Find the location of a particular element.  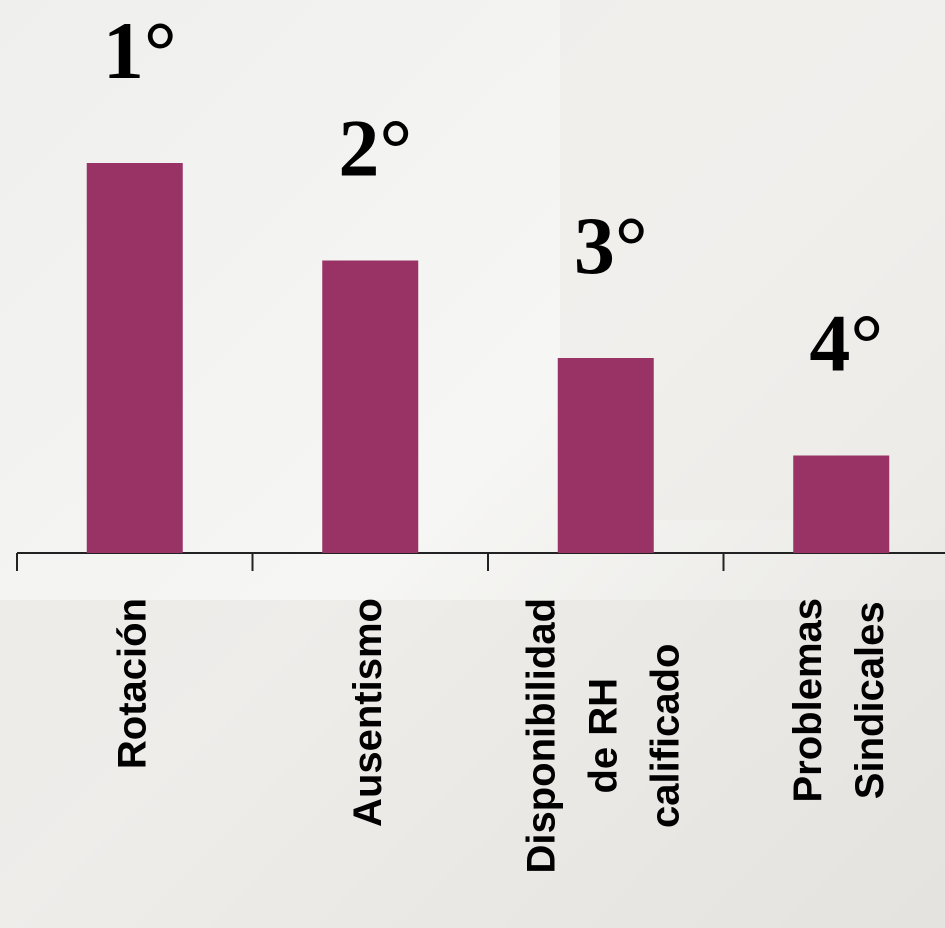

x-tick-label: Sindicales is located at coordinates (870, 700).